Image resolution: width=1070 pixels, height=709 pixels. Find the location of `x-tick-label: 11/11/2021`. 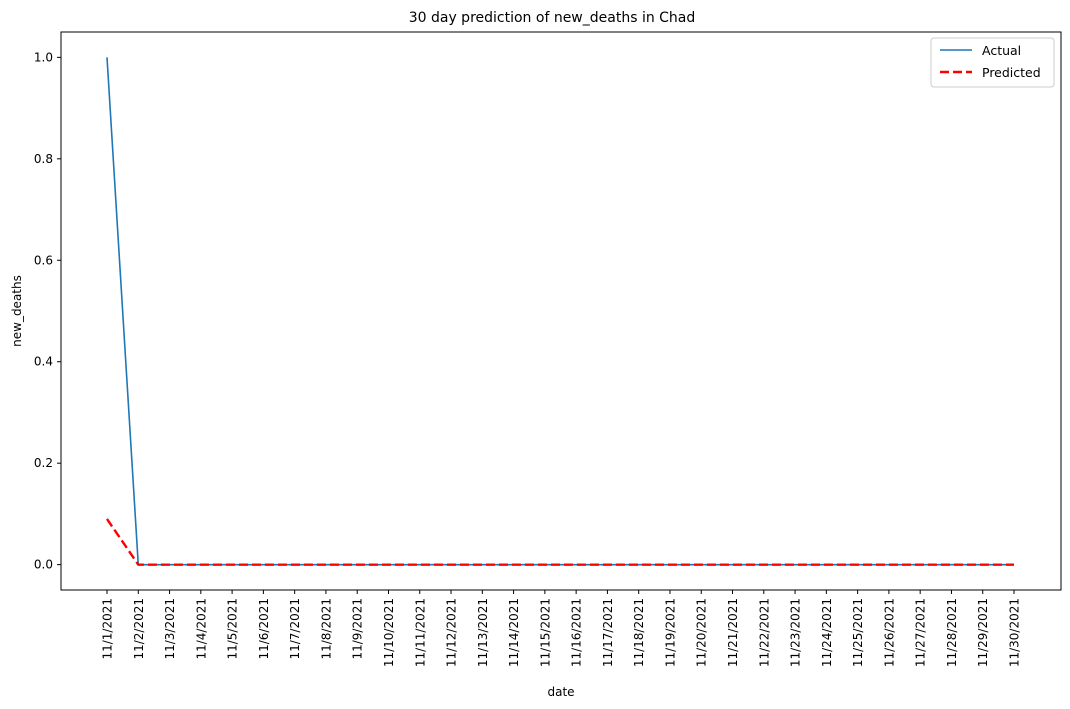

x-tick-label: 11/11/2021 is located at coordinates (420, 632).